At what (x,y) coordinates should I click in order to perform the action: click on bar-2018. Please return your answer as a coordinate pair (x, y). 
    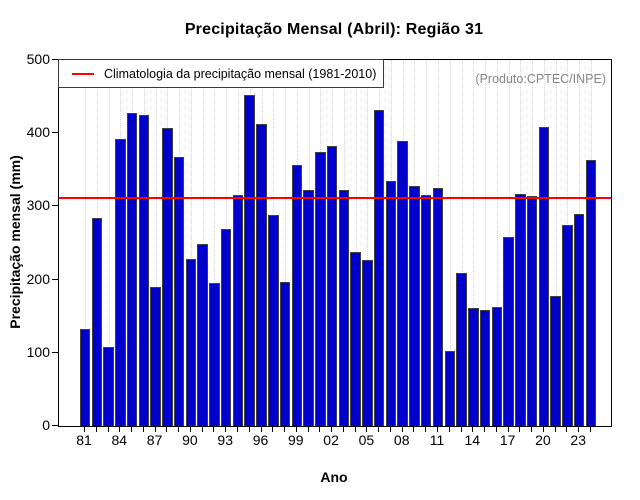
    Looking at the image, I should click on (520, 310).